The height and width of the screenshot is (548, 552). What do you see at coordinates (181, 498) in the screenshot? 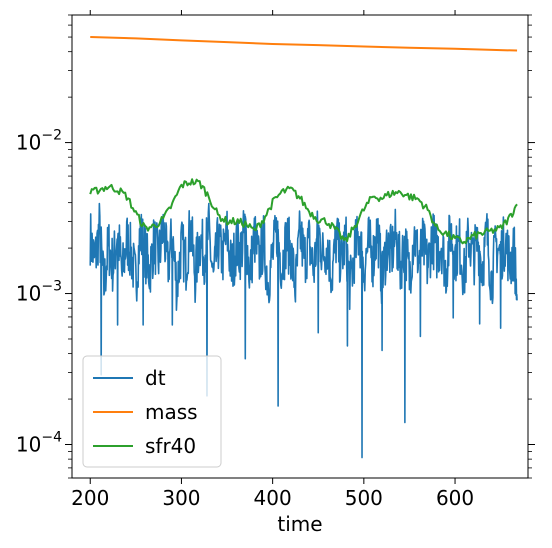
I see `x-tick-label: 300` at bounding box center [181, 498].